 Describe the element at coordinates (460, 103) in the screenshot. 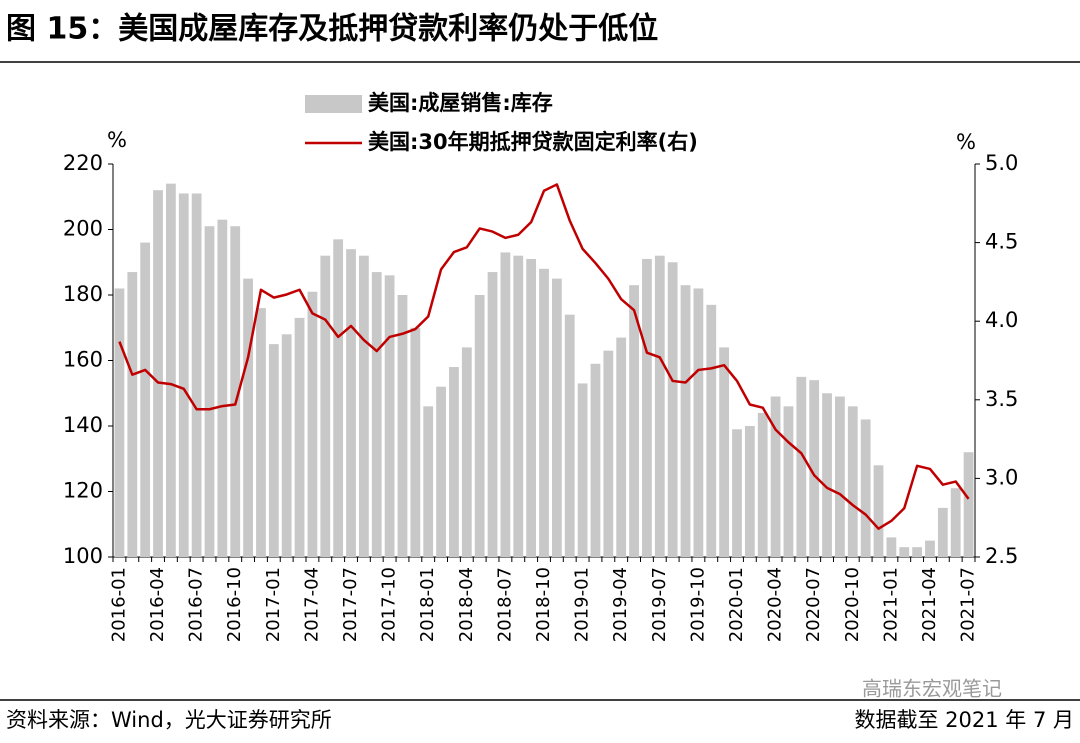

I see `legend-label: 美国:成屋销售:库存` at that location.